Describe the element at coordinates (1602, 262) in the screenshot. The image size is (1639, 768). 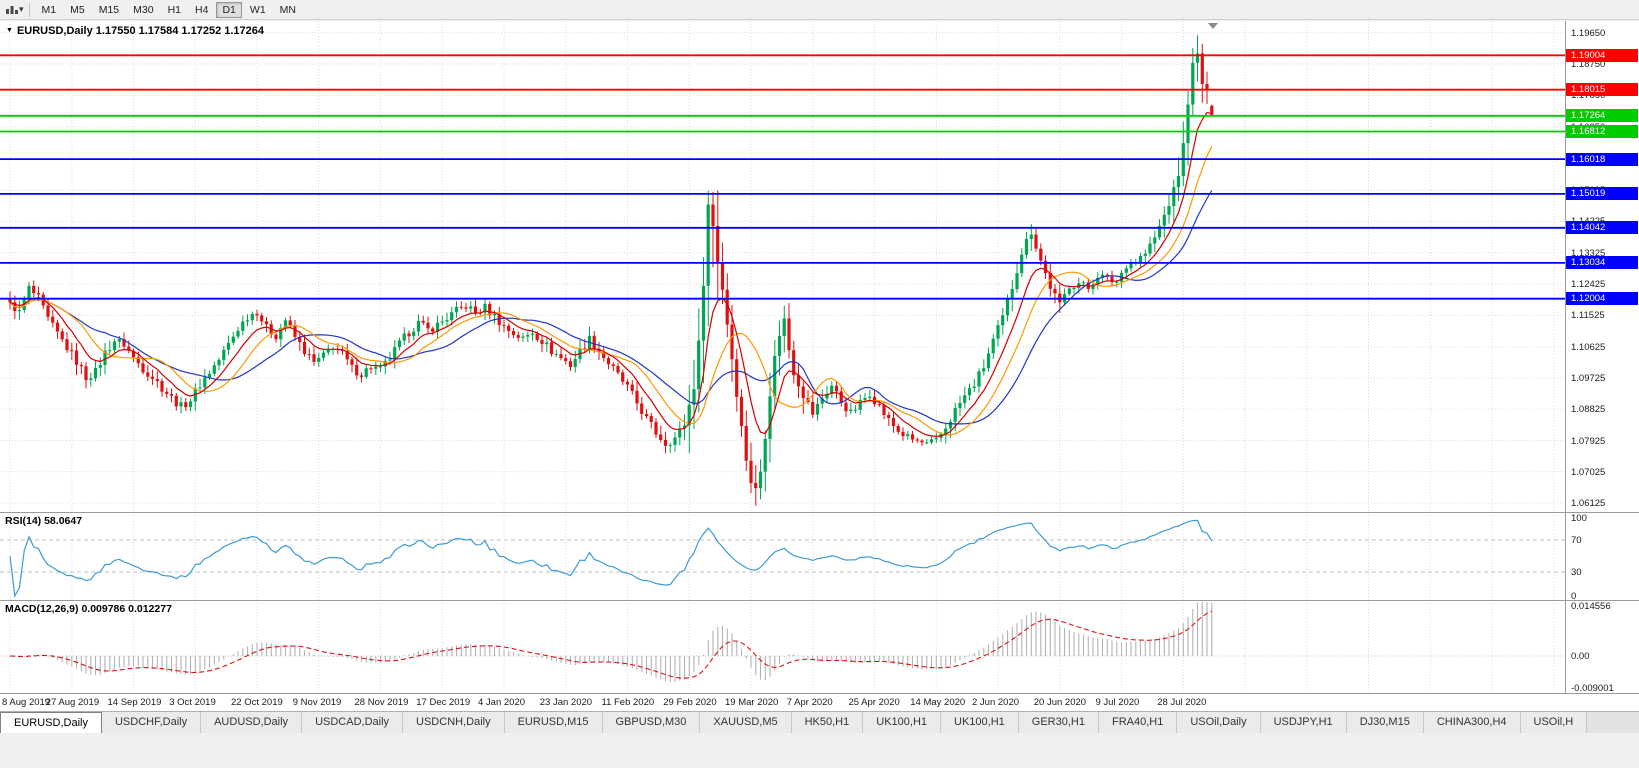
I see `price-level-badge: 1.13034` at that location.